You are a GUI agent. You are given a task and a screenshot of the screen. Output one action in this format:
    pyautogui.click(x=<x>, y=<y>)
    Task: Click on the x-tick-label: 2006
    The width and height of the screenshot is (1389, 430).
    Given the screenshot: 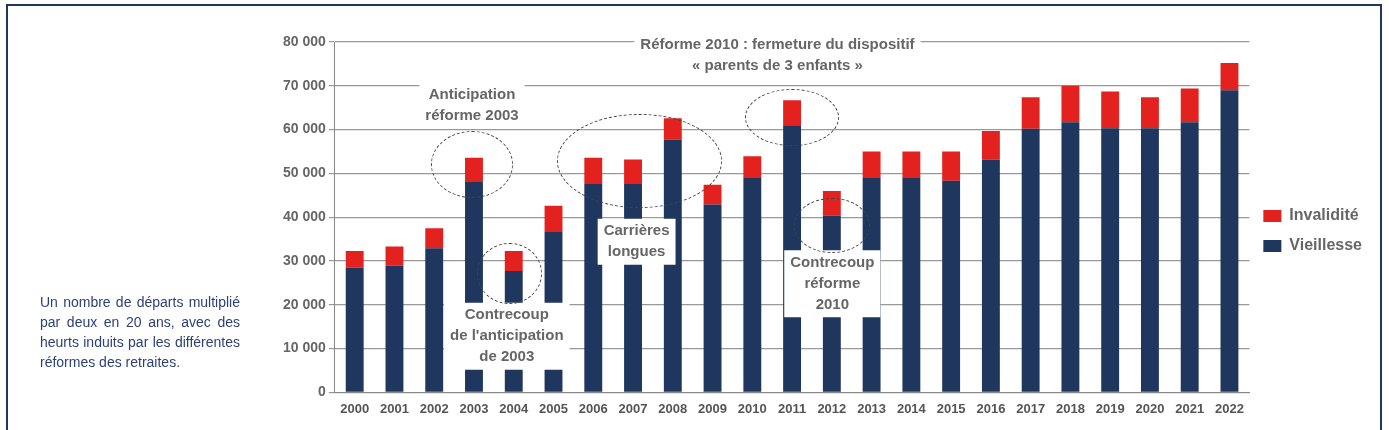 What is the action you would take?
    pyautogui.click(x=593, y=408)
    